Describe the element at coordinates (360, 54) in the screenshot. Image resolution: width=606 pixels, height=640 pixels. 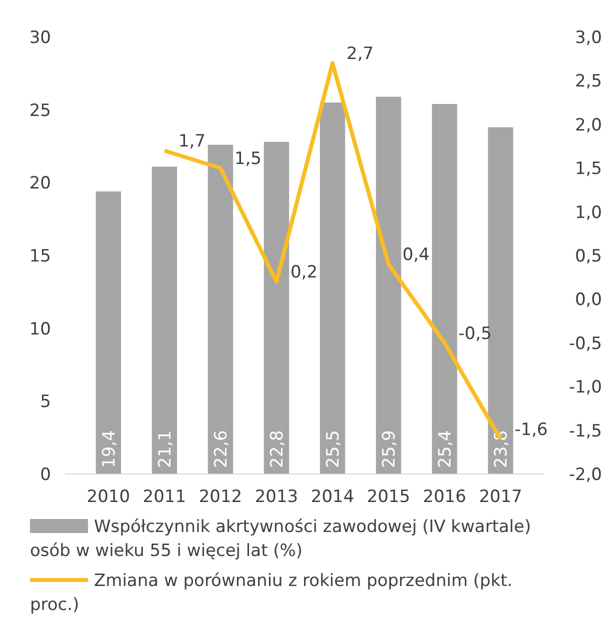
I see `data-label: 2,7` at that location.